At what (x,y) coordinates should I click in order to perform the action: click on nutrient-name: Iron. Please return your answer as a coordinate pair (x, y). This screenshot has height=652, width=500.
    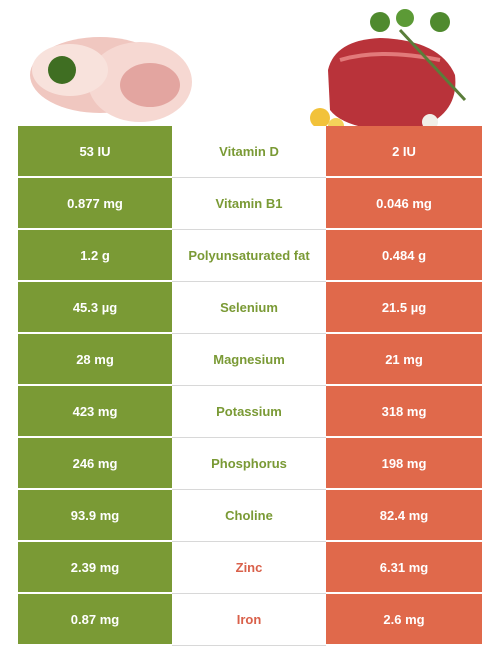
    Looking at the image, I should click on (249, 620).